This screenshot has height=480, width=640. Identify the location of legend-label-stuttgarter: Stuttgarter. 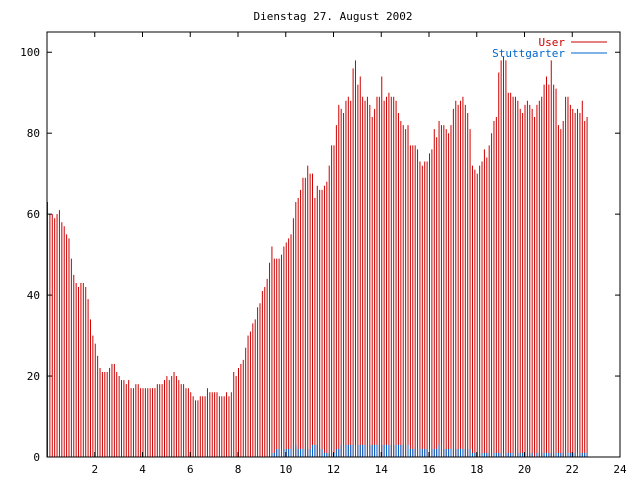
(528, 53).